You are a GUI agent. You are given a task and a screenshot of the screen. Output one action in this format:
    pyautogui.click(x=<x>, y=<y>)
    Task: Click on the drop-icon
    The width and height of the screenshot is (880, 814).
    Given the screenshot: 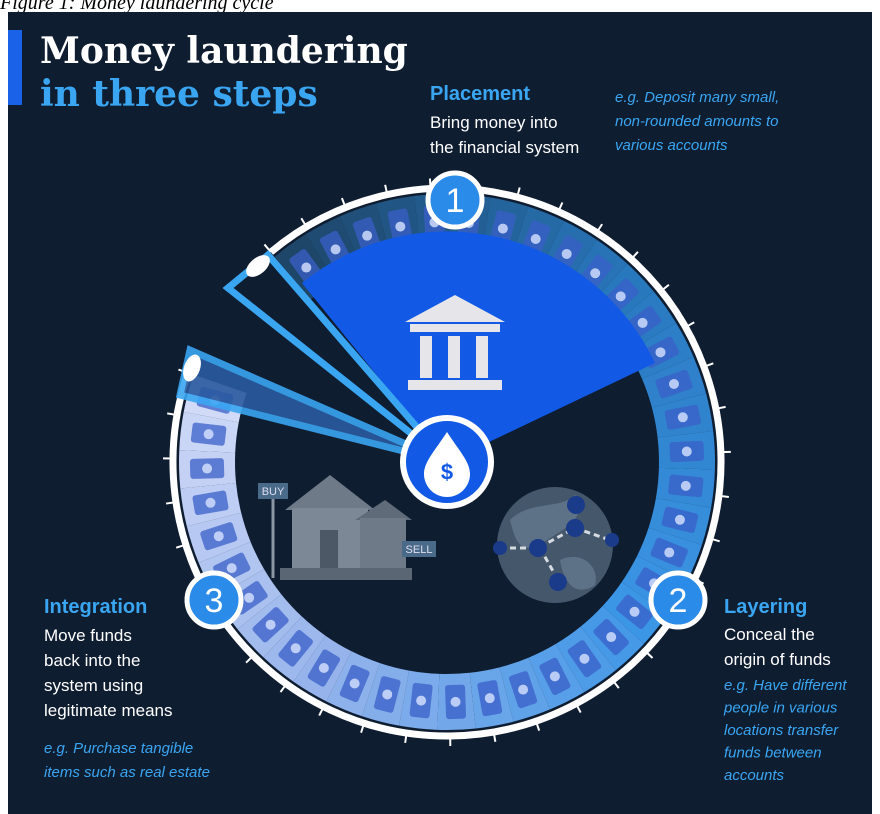 What is the action you would take?
    pyautogui.click(x=447, y=464)
    